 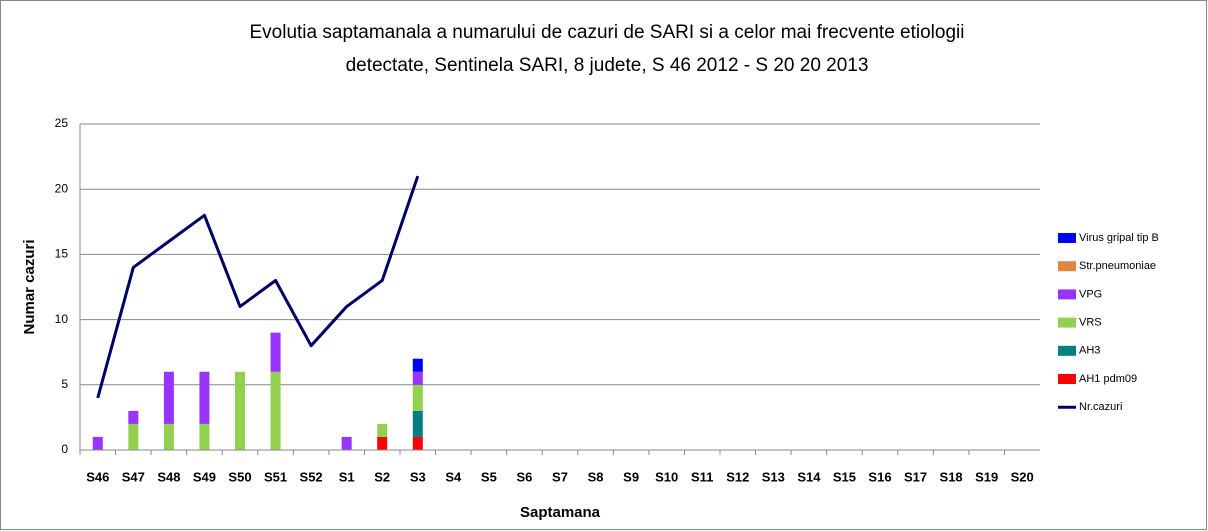 I want to click on x-tick-label: S10, so click(x=666, y=476).